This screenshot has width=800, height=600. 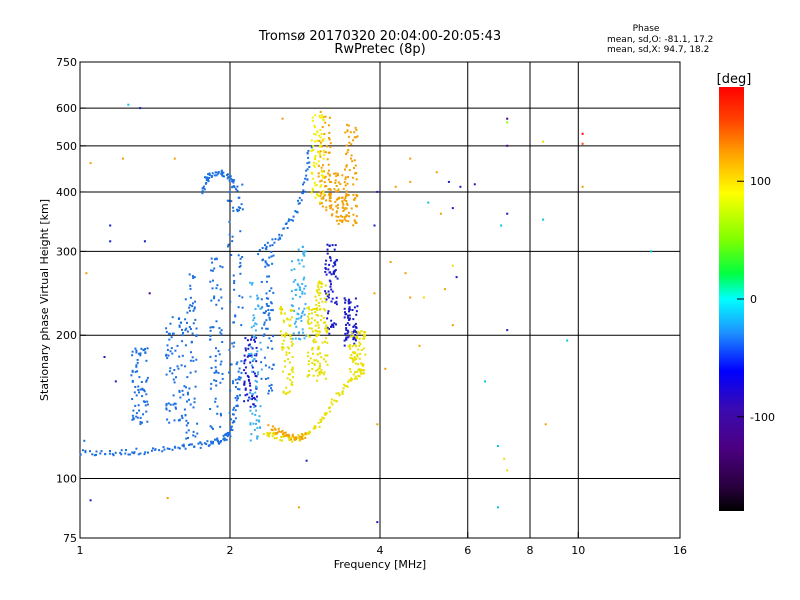 What do you see at coordinates (70, 538) in the screenshot?
I see `y-tick-label: 75` at bounding box center [70, 538].